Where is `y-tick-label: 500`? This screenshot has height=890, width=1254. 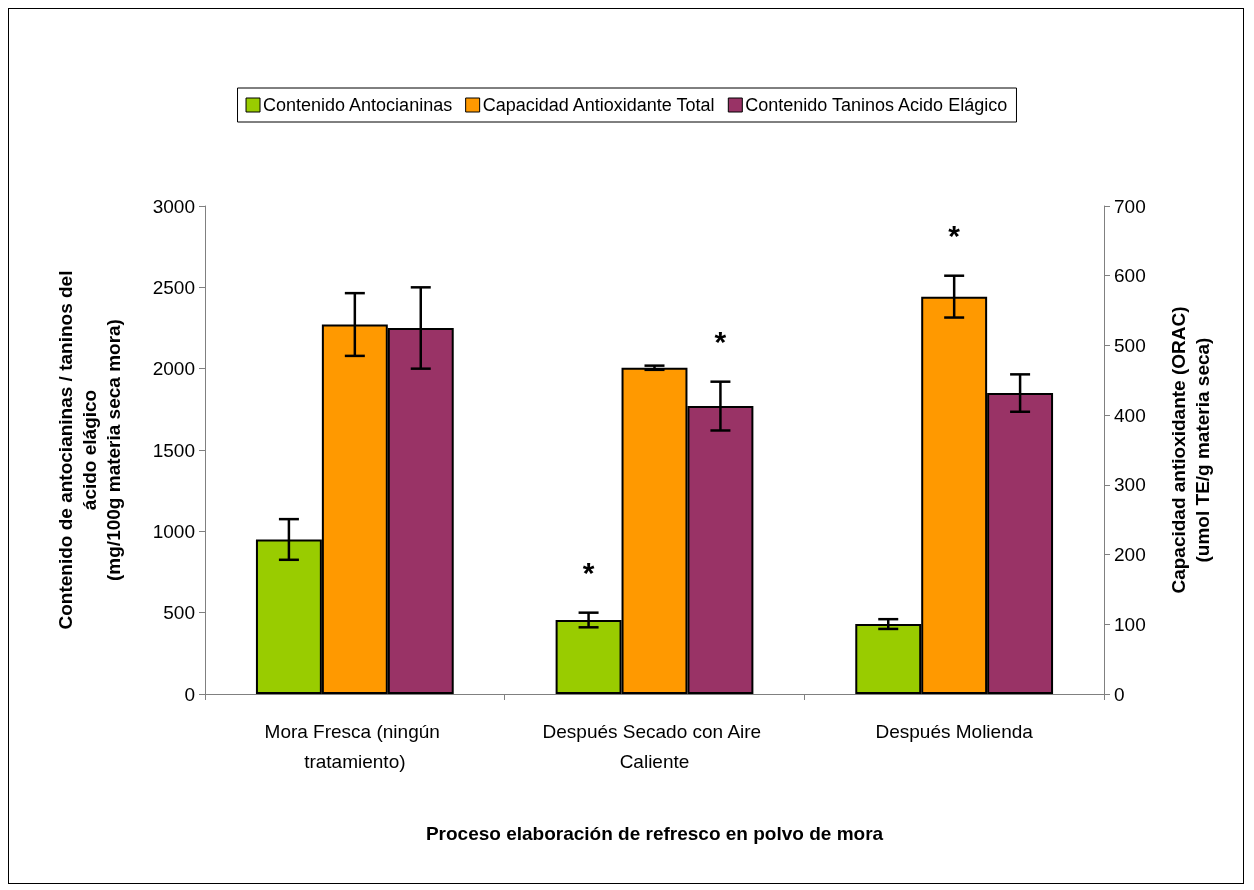
y-tick-label: 500 is located at coordinates (179, 613).